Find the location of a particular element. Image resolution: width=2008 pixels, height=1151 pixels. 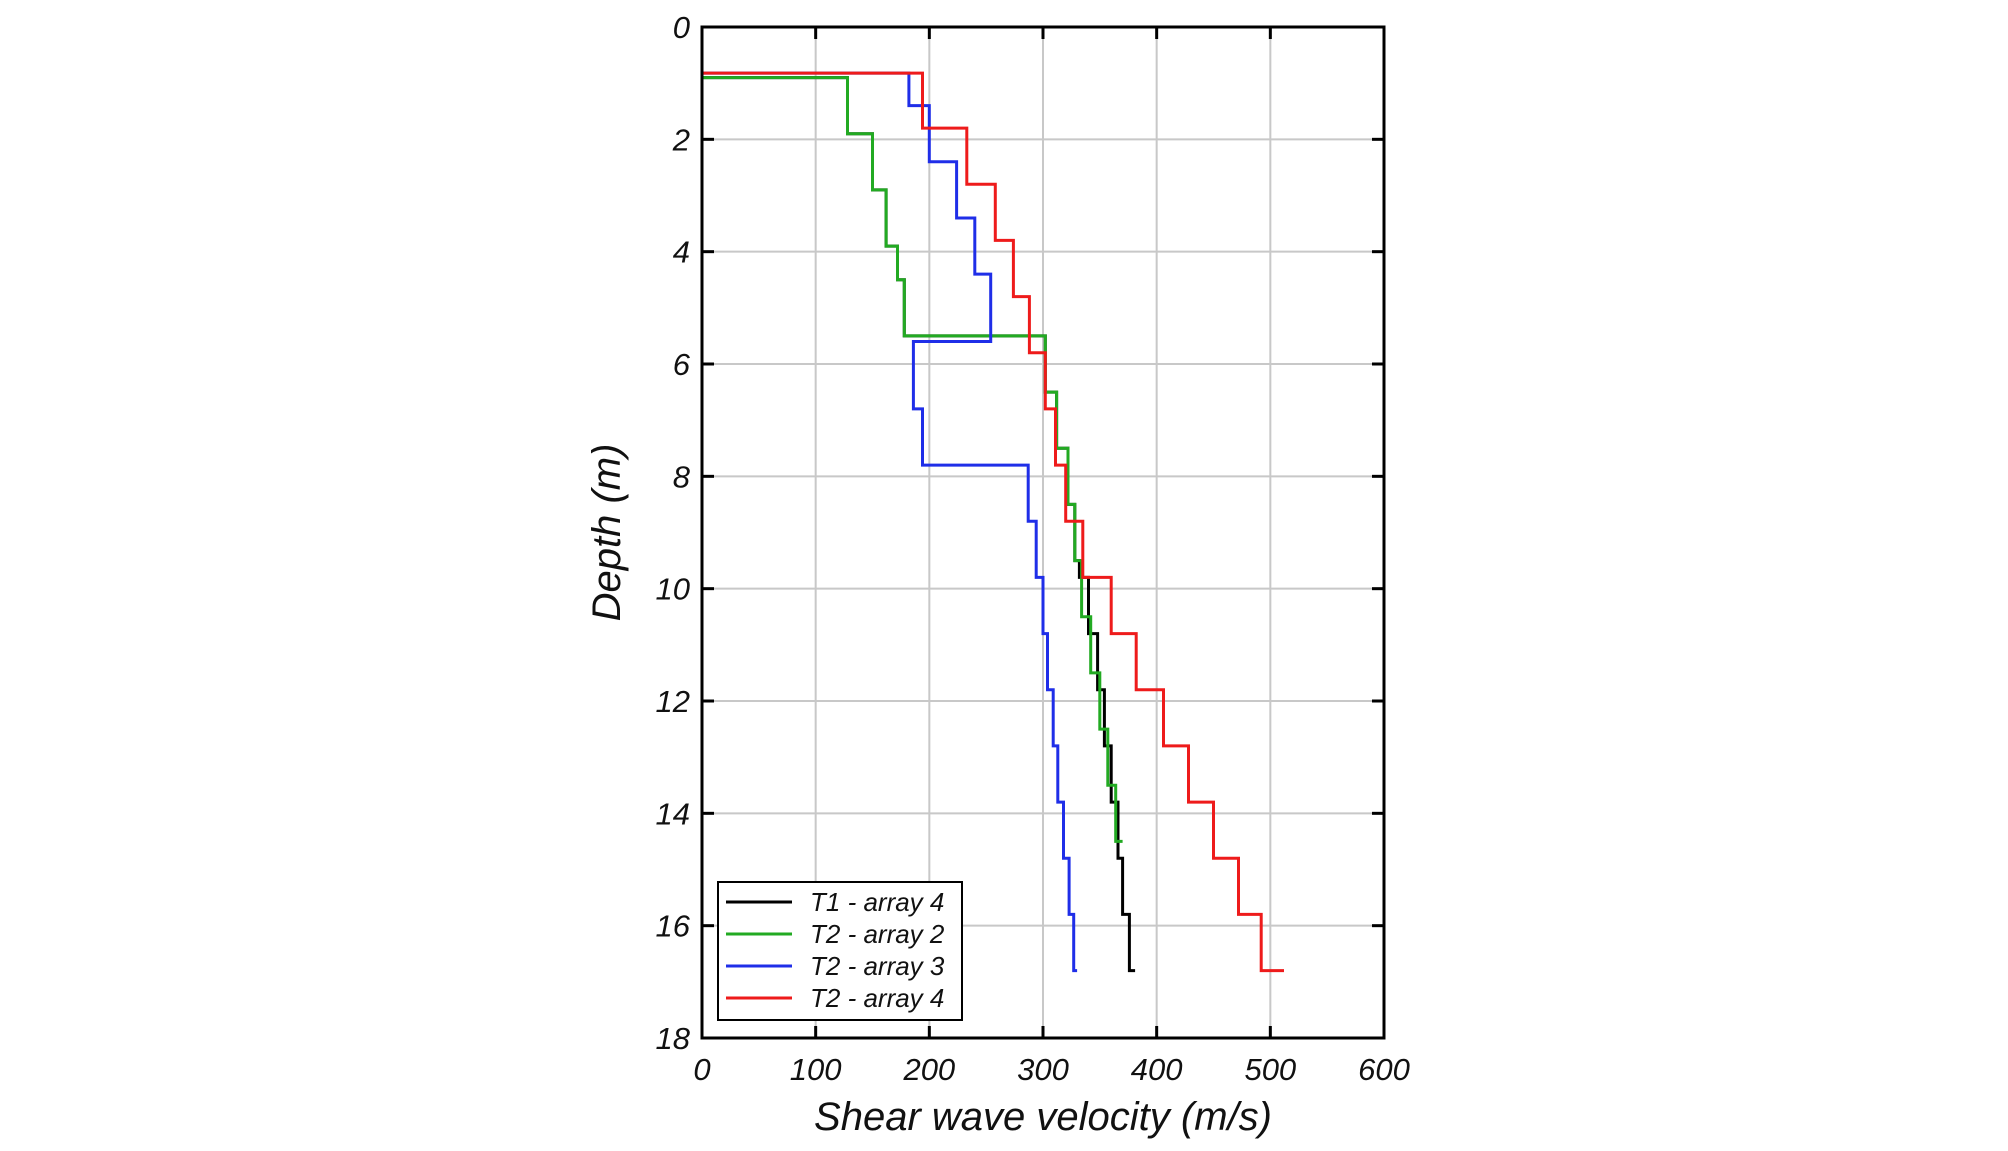

y-tick-label: 18 is located at coordinates (673, 1038).